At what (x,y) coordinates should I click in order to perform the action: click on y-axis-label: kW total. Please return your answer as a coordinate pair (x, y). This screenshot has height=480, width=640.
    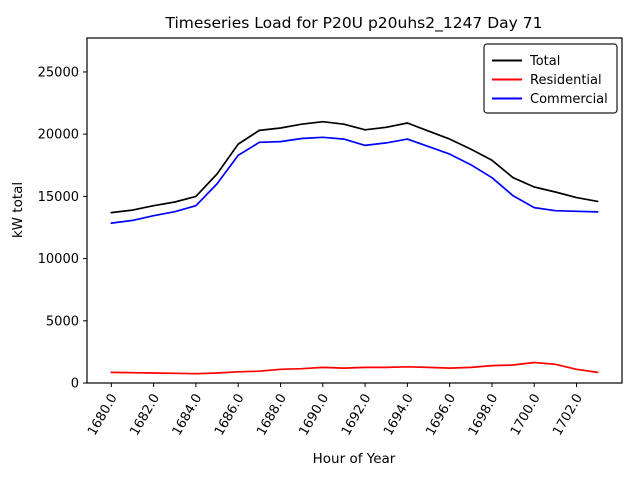
    Looking at the image, I should click on (18, 210).